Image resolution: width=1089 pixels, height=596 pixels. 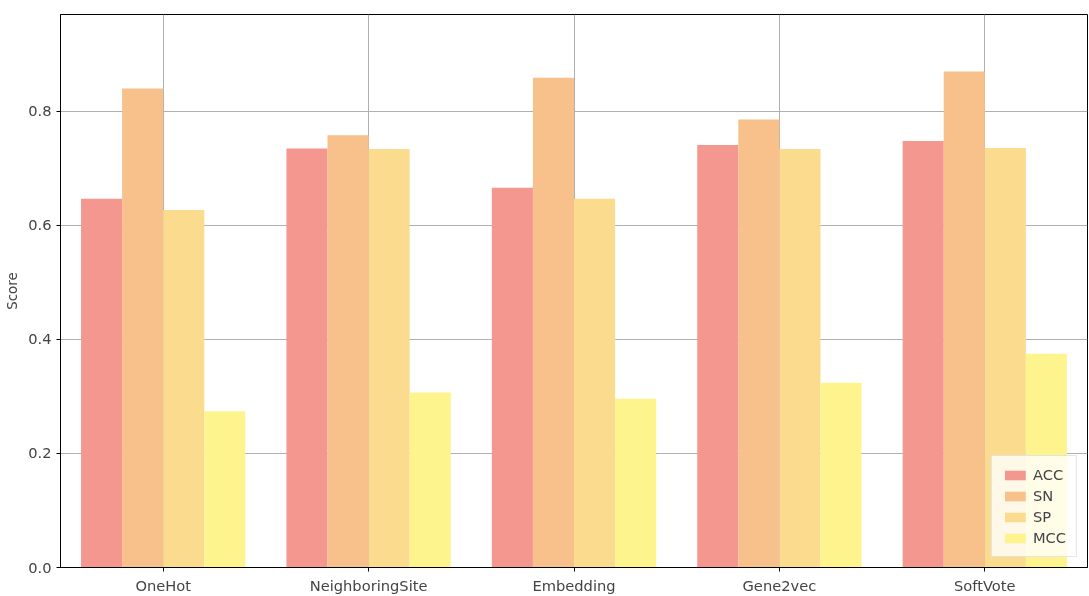 What do you see at coordinates (40, 225) in the screenshot?
I see `y-tick-label: 0.6` at bounding box center [40, 225].